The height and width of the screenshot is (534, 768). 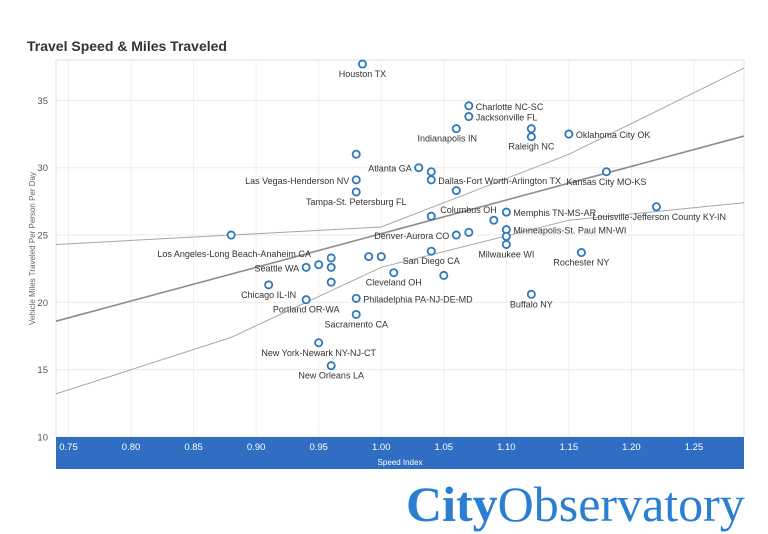 What do you see at coordinates (468, 210) in the screenshot?
I see `data-label: Columbus OH` at bounding box center [468, 210].